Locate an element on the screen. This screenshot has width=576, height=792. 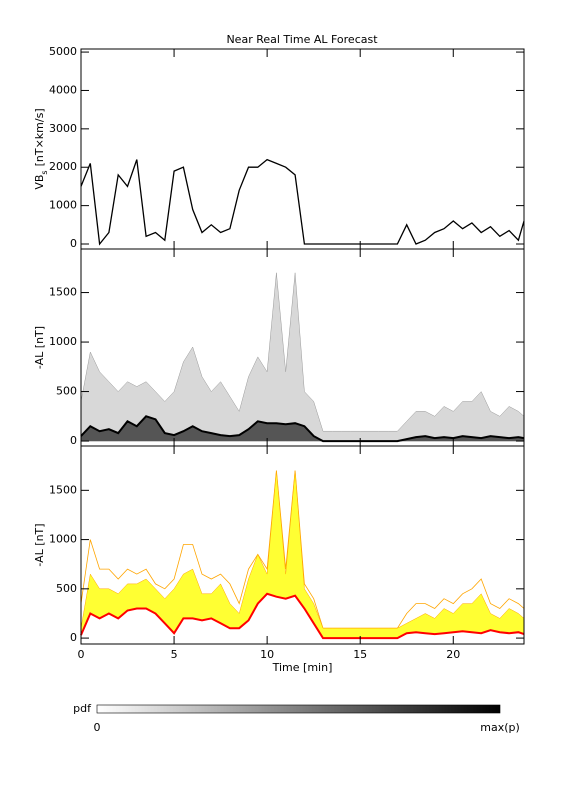
colorbar-label: pdf is located at coordinates (82, 708).